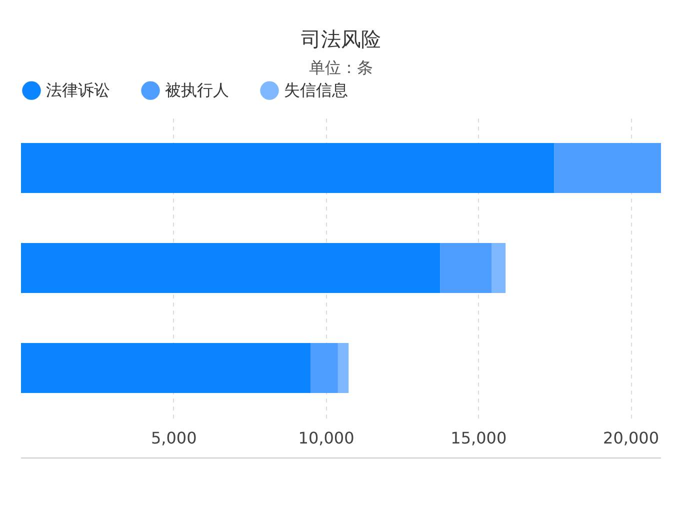 The width and height of the screenshot is (697, 523). I want to click on chart-title: 司法风险, so click(341, 39).